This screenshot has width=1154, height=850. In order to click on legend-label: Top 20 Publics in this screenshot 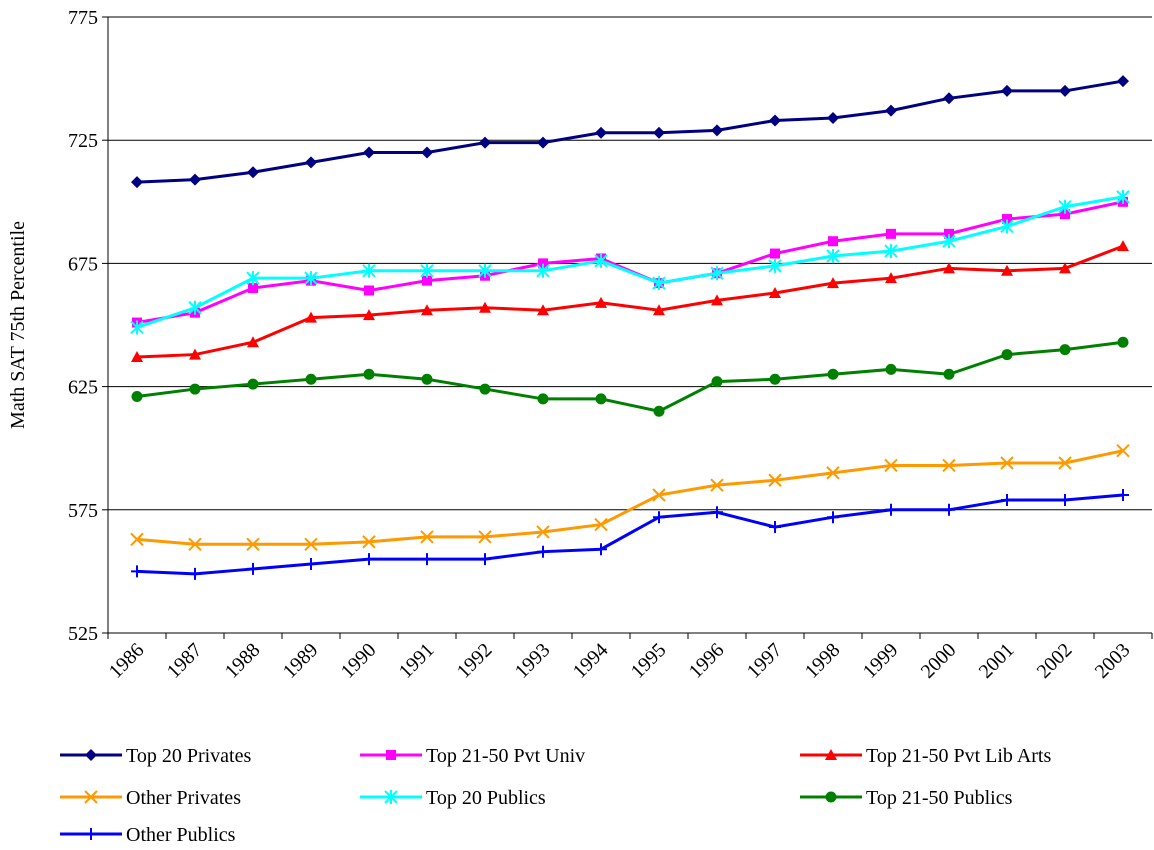, I will do `click(486, 798)`.